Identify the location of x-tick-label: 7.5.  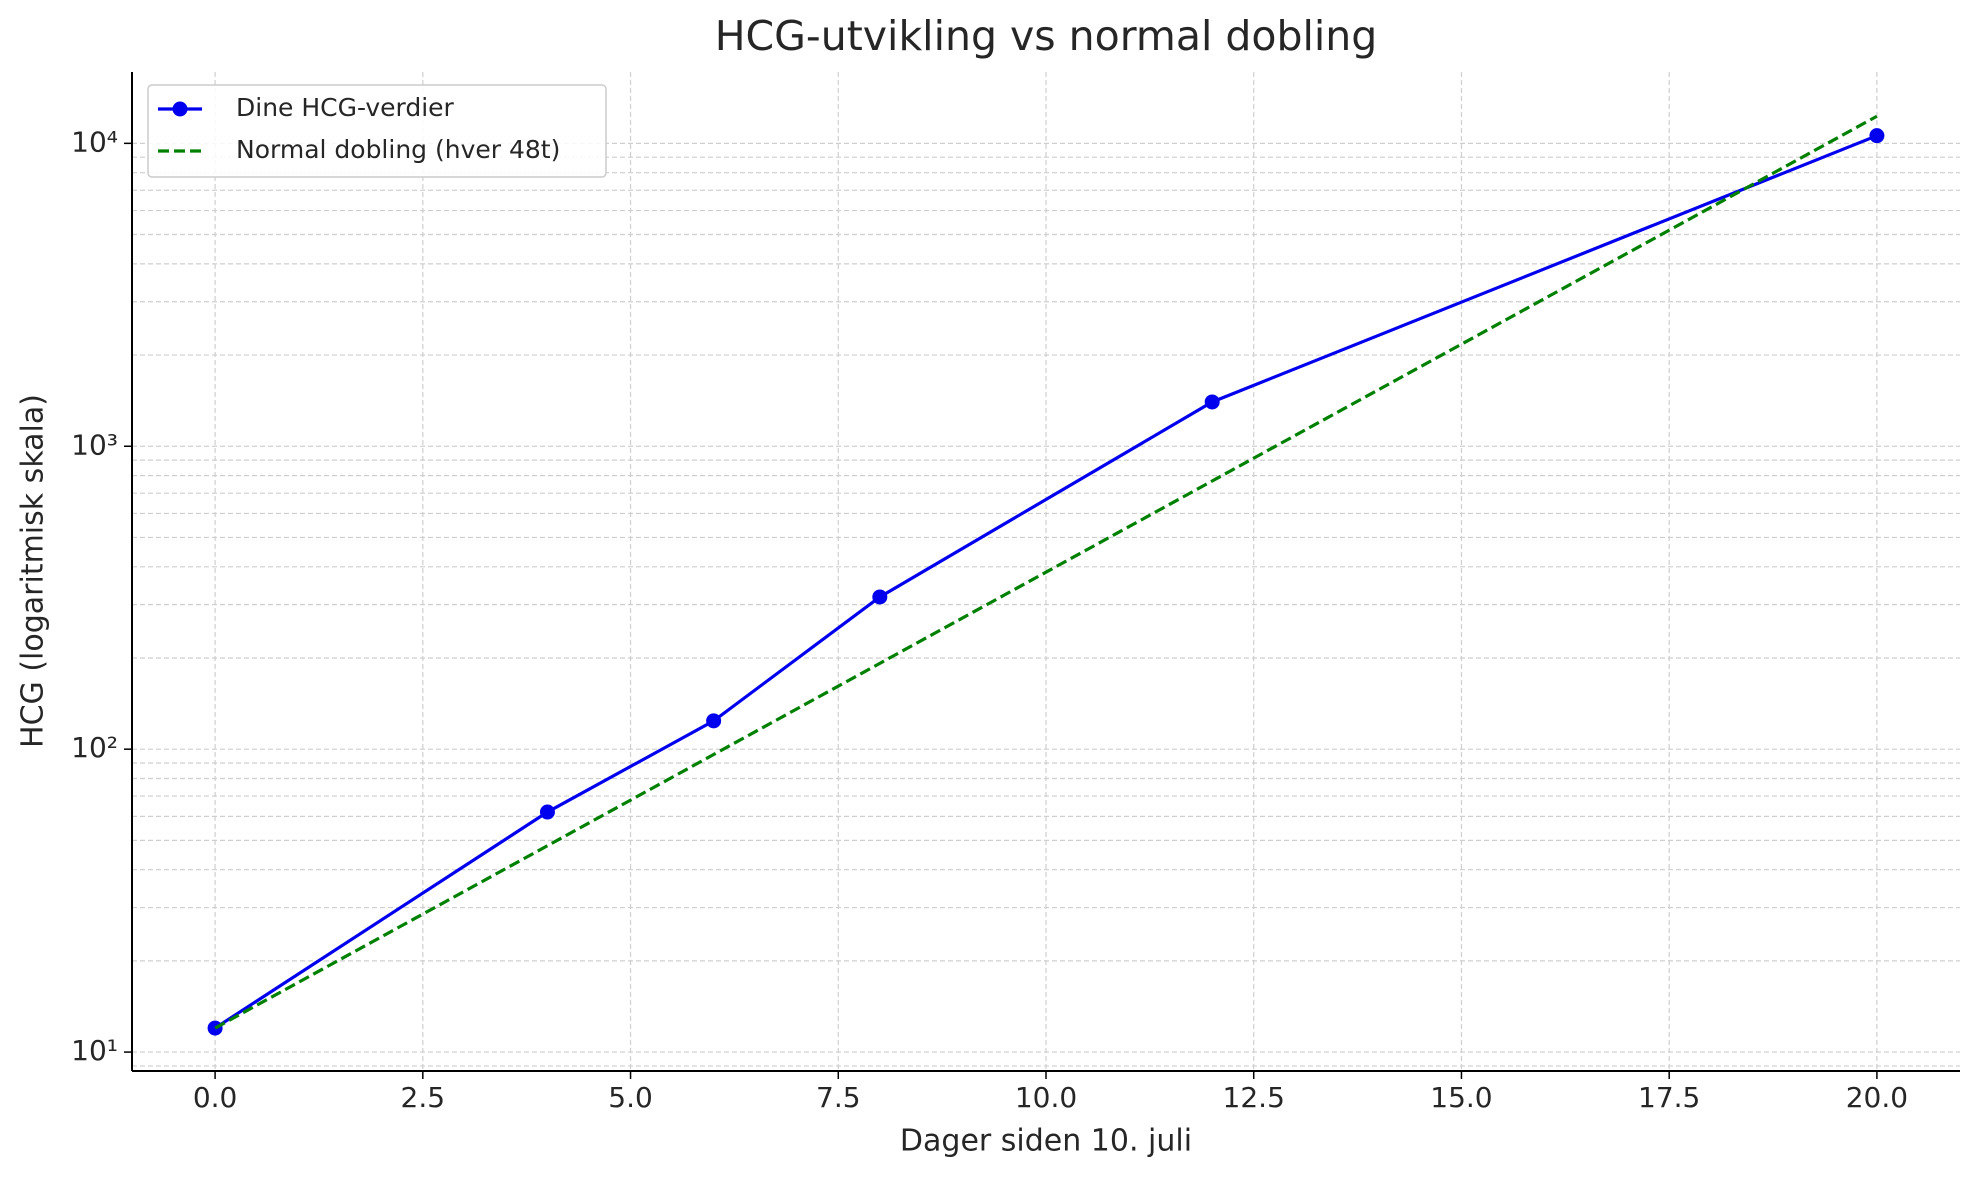
(838, 1097).